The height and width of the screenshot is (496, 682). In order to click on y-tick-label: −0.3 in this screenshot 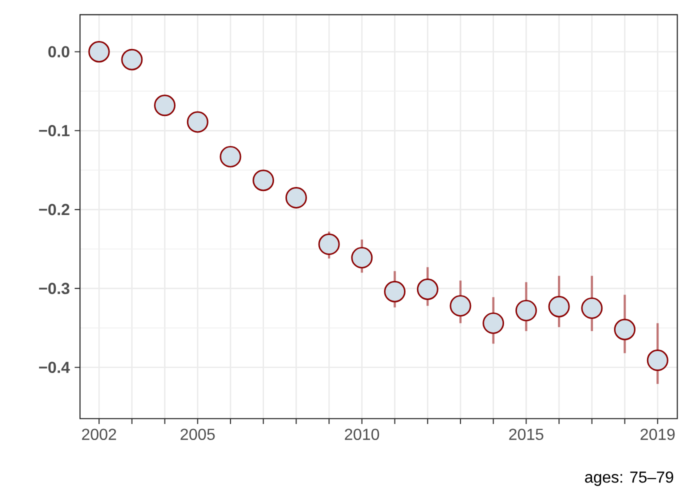, I will do `click(54, 288)`.